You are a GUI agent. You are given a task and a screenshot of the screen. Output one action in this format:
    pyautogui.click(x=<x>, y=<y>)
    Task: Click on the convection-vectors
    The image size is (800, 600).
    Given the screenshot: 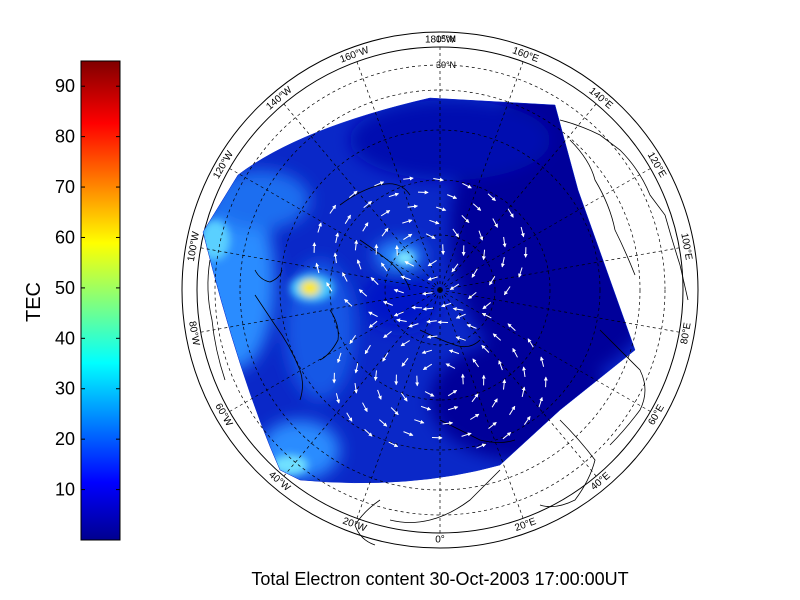 What is the action you would take?
    pyautogui.click(x=430, y=312)
    